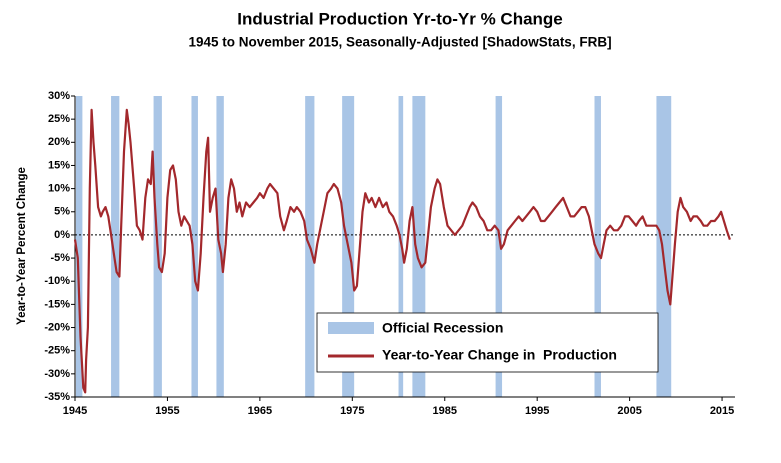 The height and width of the screenshot is (463, 781). What do you see at coordinates (57, 304) in the screenshot?
I see `y-tick-label: -15%` at bounding box center [57, 304].